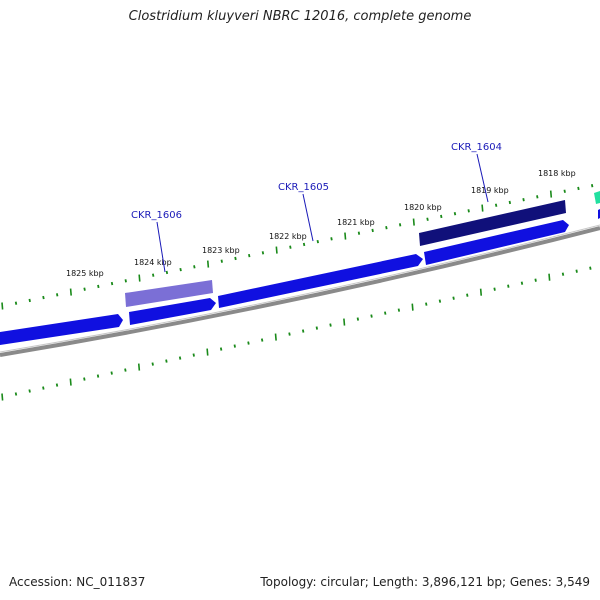 The height and width of the screenshot is (600, 600). I want to click on kbp-label-1821: 1821 kbp, so click(356, 222).